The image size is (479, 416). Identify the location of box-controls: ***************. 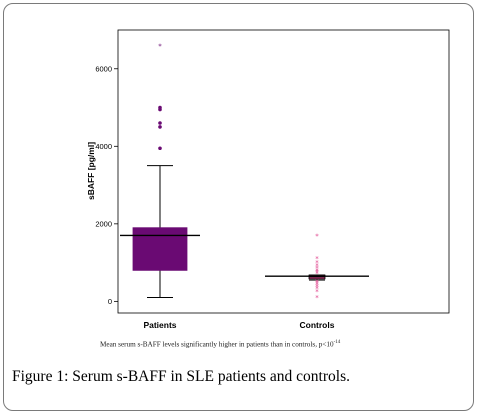
(317, 267).